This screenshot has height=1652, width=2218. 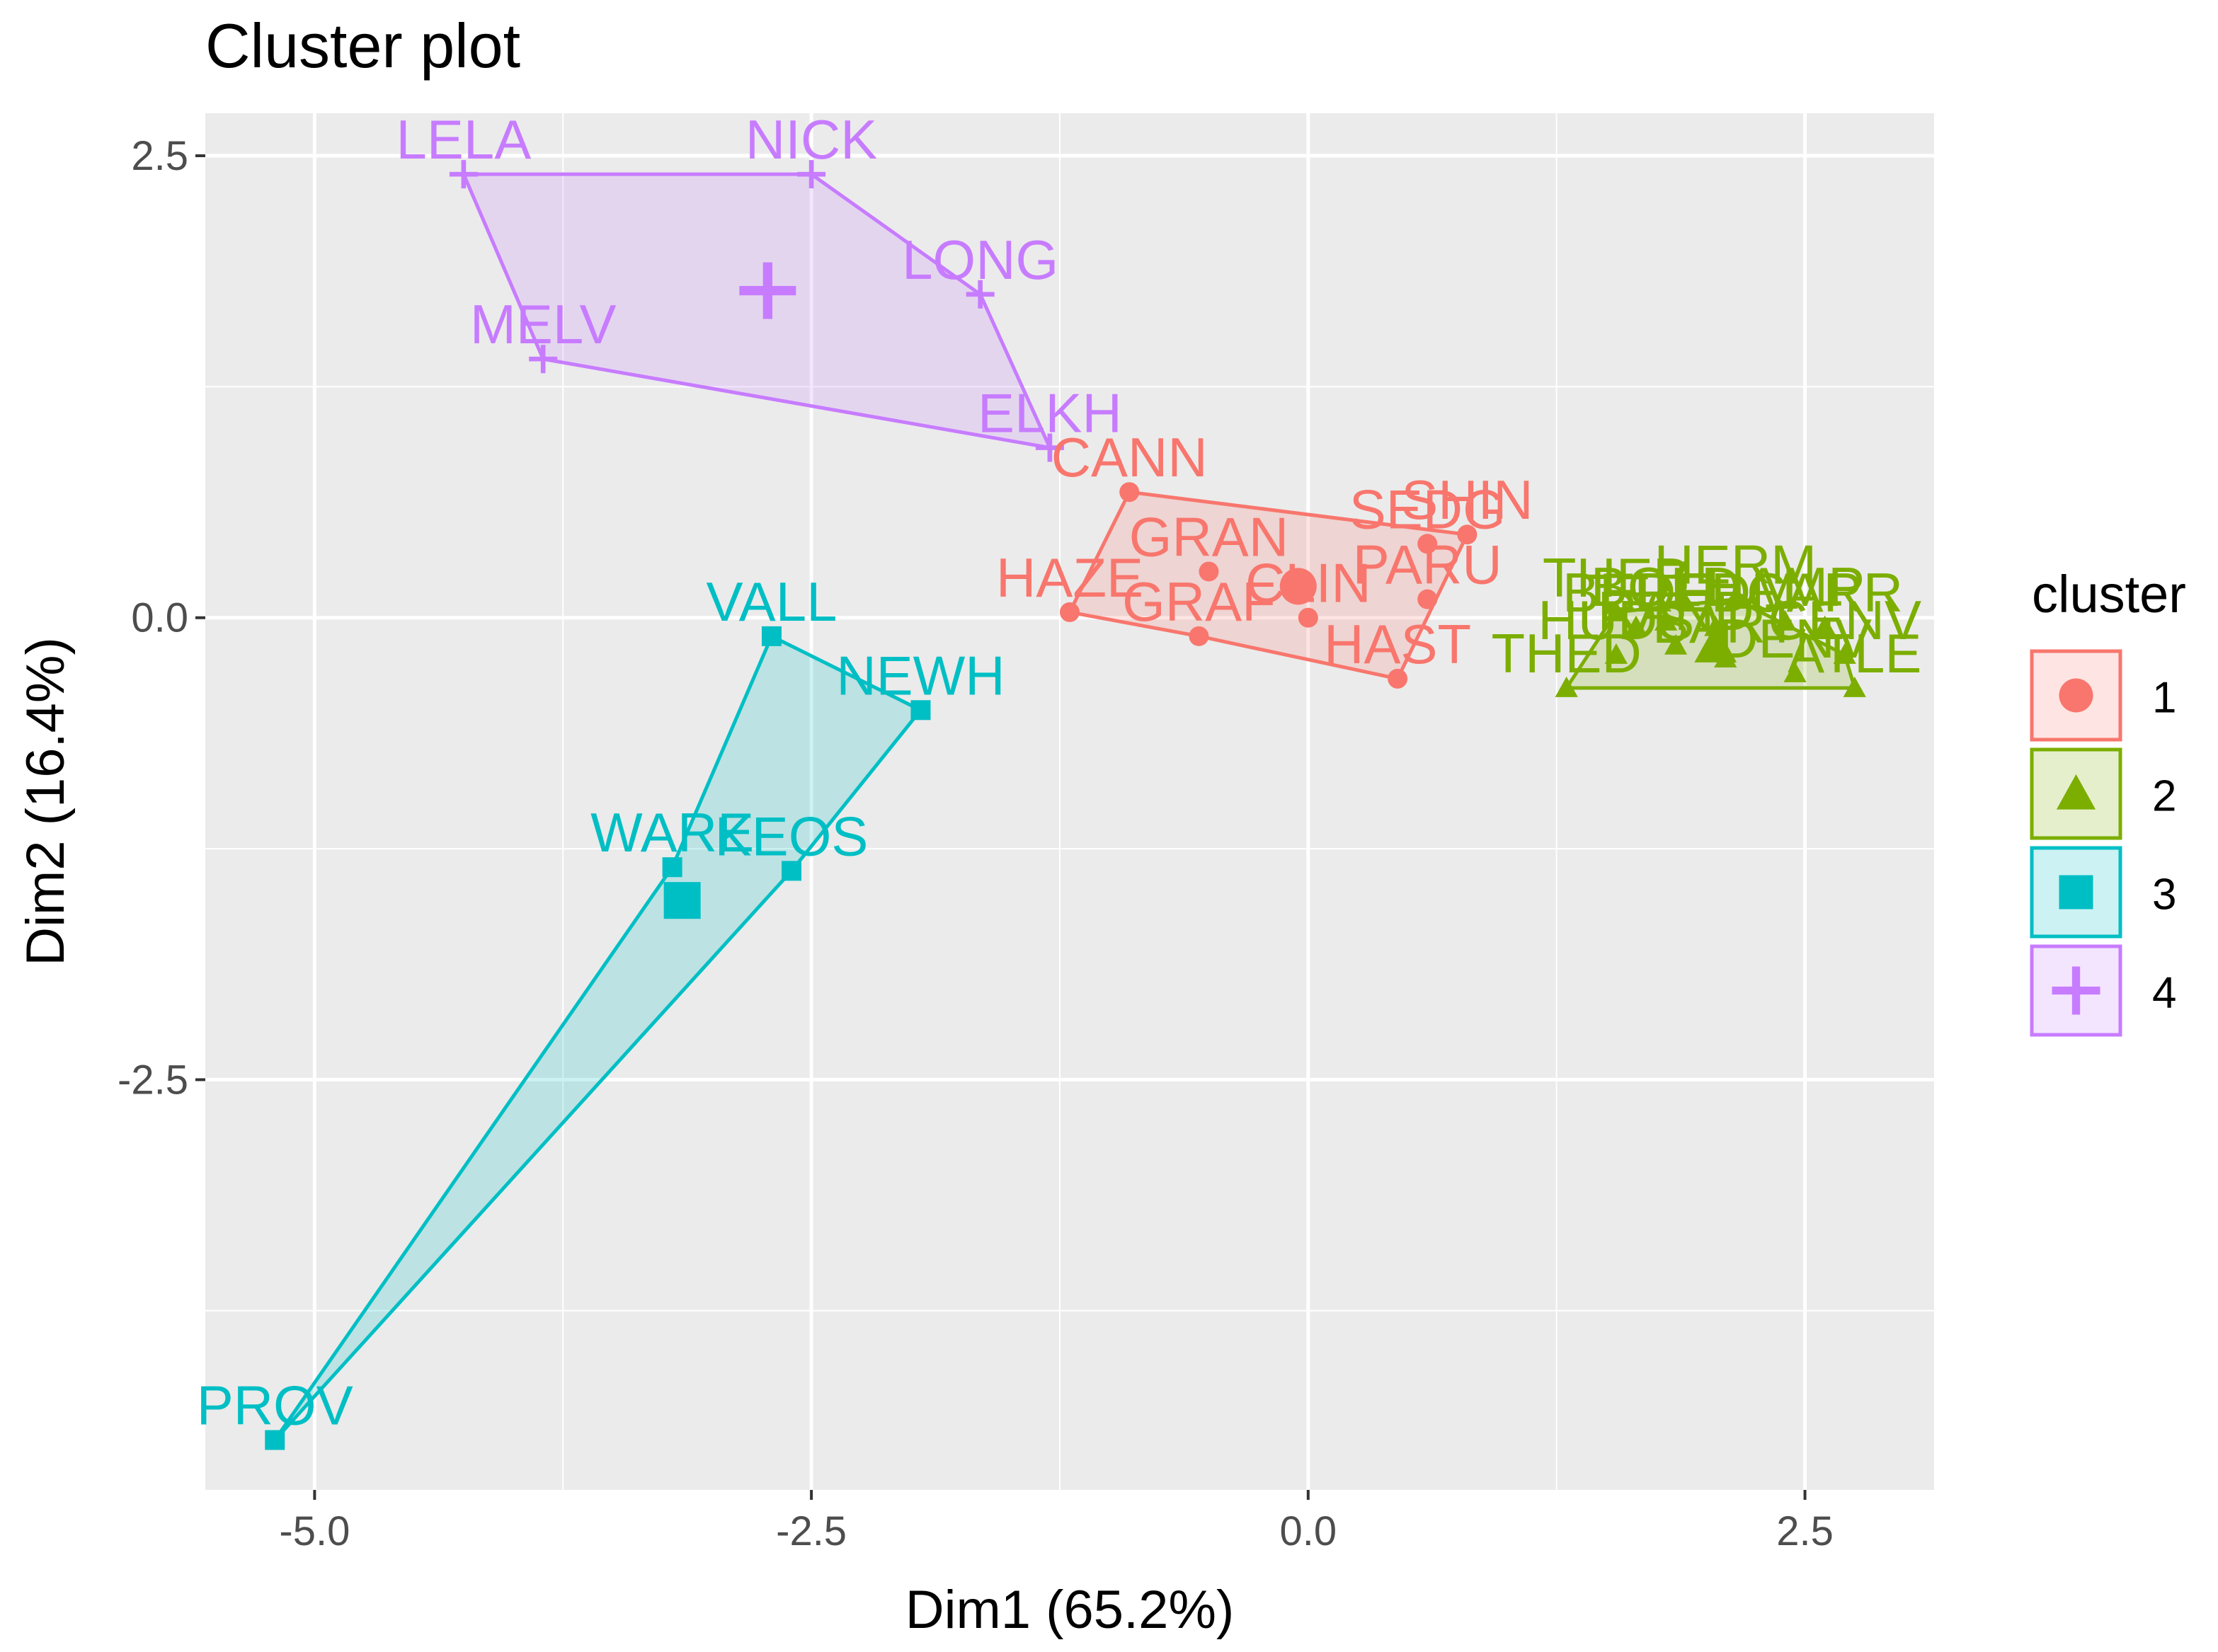 I want to click on point-label-gran: GRAN, so click(x=1208, y=536).